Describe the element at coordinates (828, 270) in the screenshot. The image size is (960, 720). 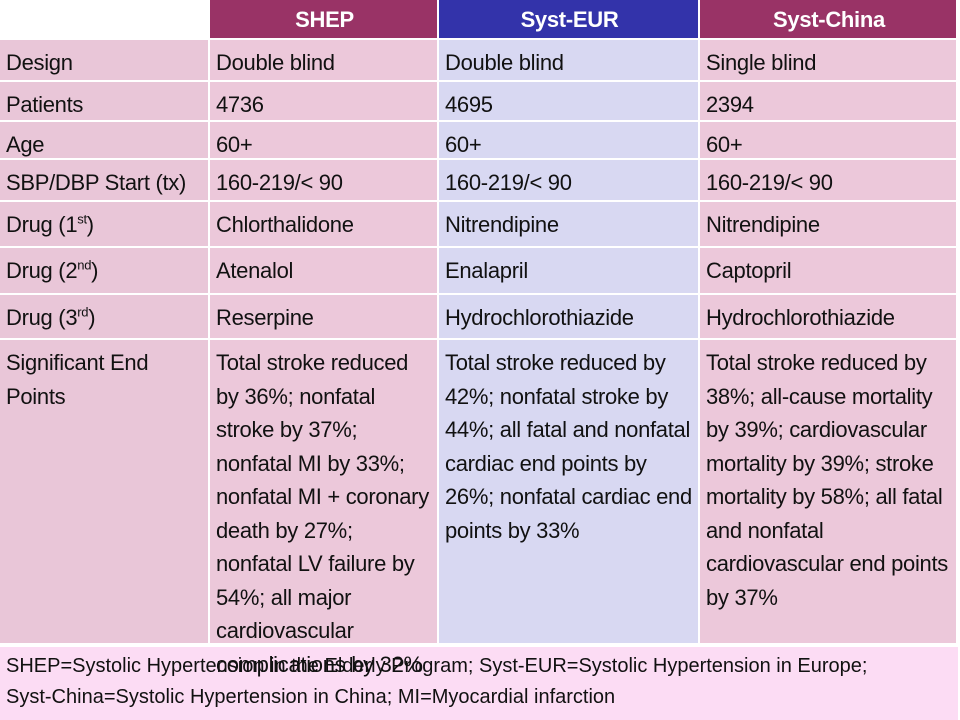
I see `table-cell: Captopril` at that location.